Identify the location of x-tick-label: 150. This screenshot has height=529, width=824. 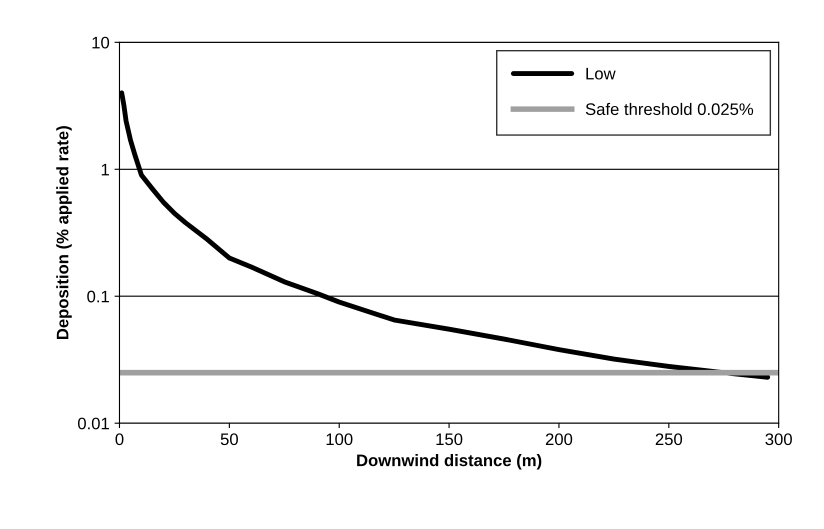
(449, 439).